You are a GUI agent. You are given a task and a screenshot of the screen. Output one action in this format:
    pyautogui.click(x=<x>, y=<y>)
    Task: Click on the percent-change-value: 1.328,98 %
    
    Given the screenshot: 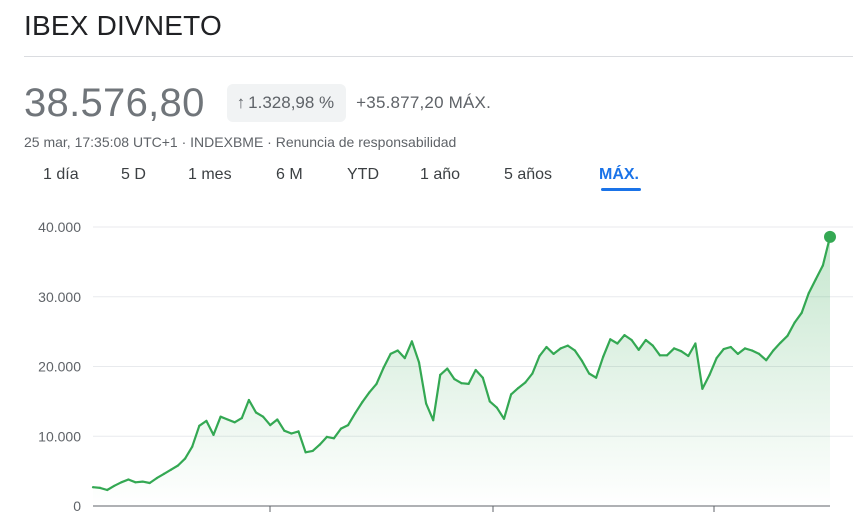 What is the action you would take?
    pyautogui.click(x=291, y=102)
    